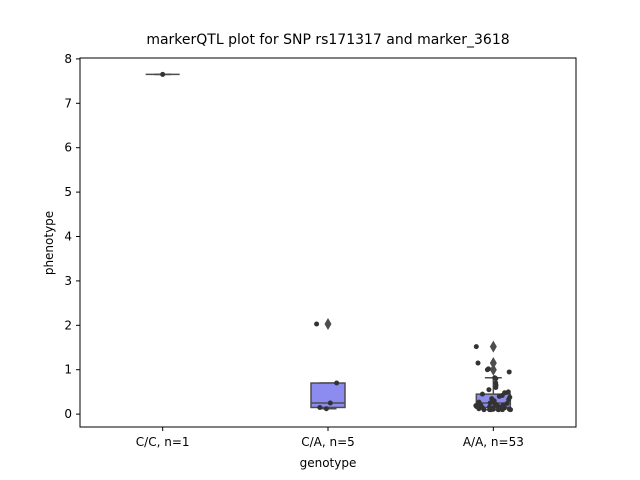  I want to click on y-tick-label: 4, so click(68, 237).